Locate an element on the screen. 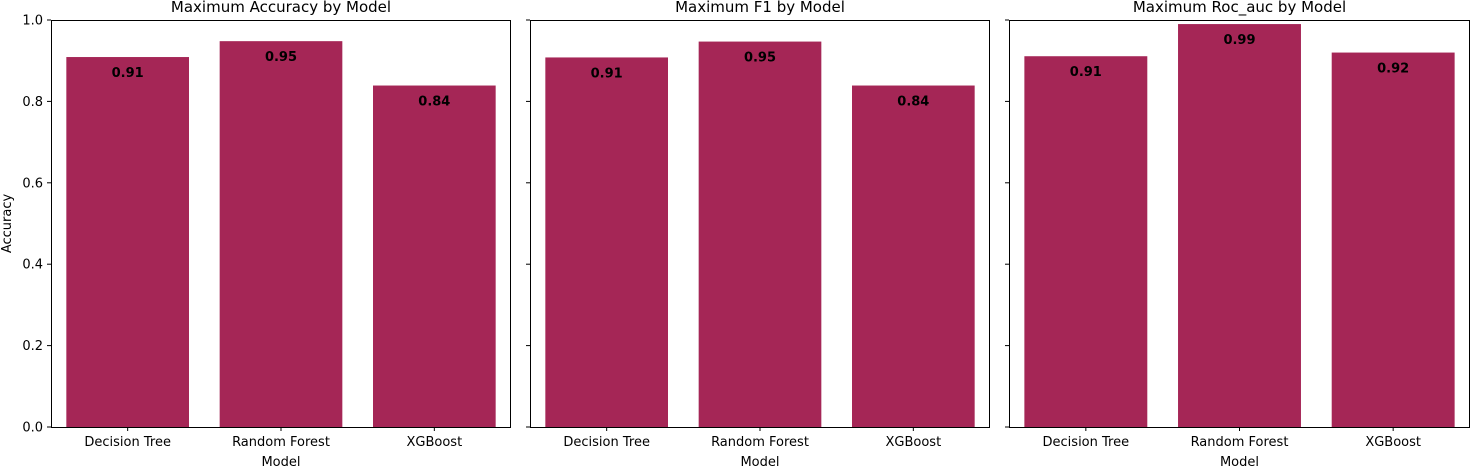 This screenshot has height=470, width=1470. y-tick-label-0-1: 0.2 is located at coordinates (32, 346).